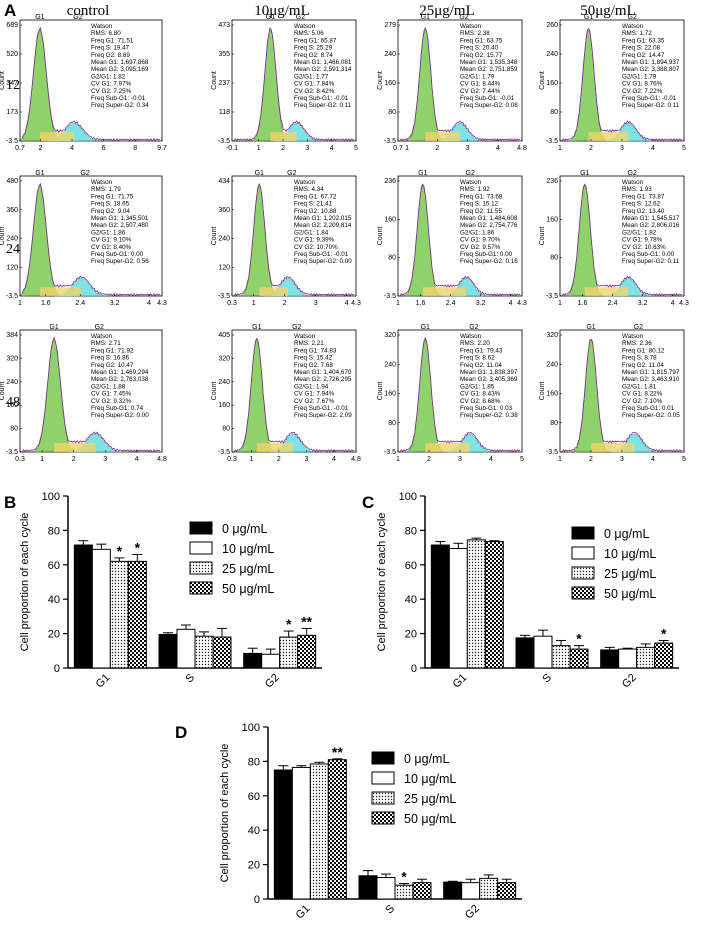  Describe the element at coordinates (468, 148) in the screenshot. I see `x-tick-label: 3` at that location.